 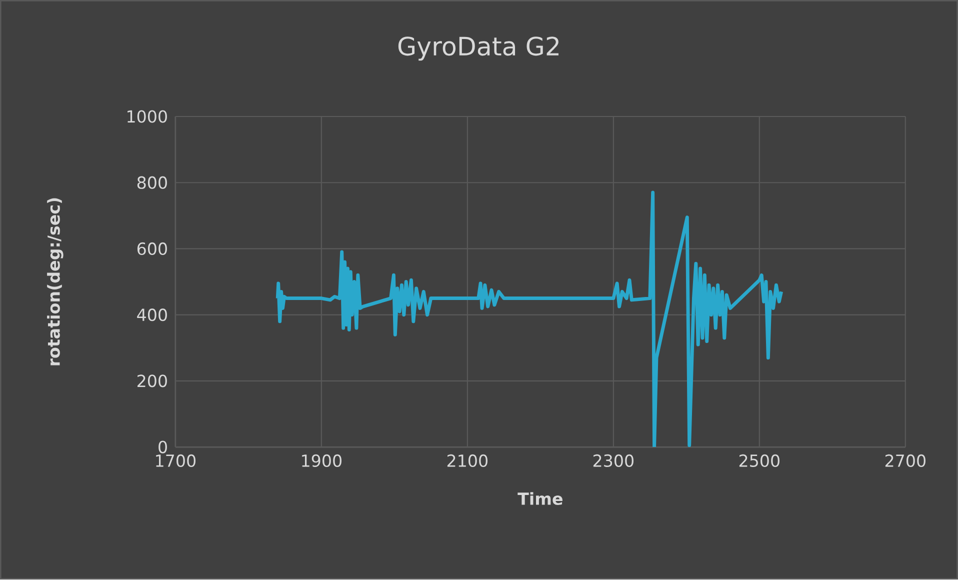 What do you see at coordinates (467, 461) in the screenshot?
I see `x-tick-label: 2100` at bounding box center [467, 461].